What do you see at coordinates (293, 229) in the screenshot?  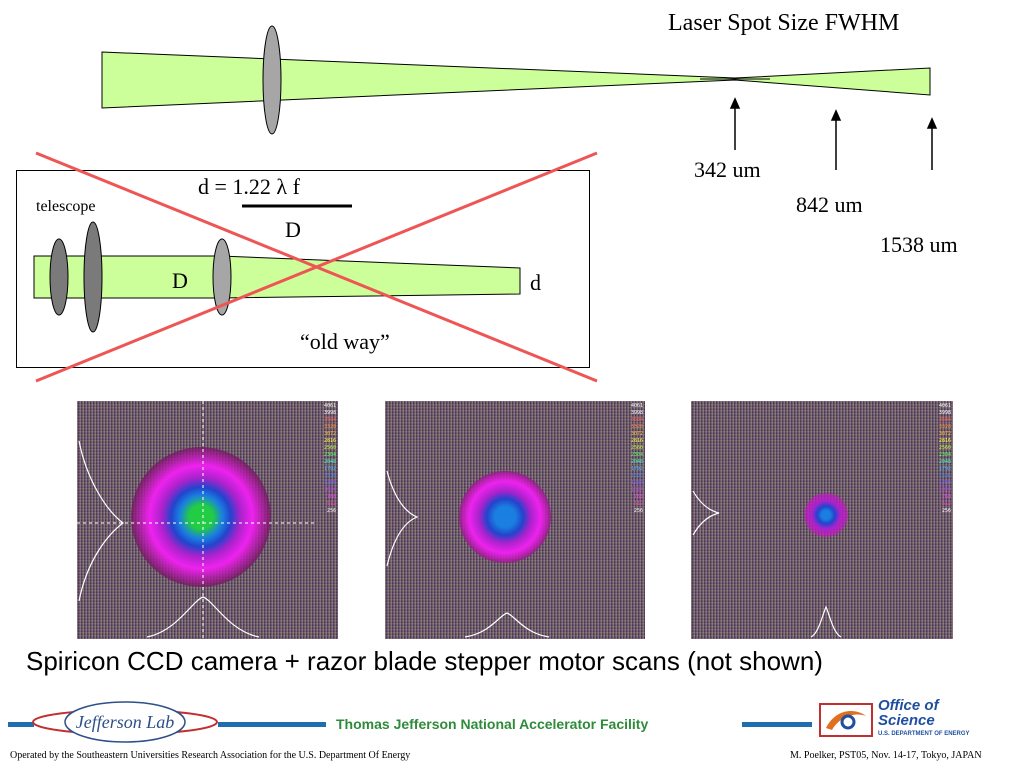 I see `formula-denominator: D` at bounding box center [293, 229].